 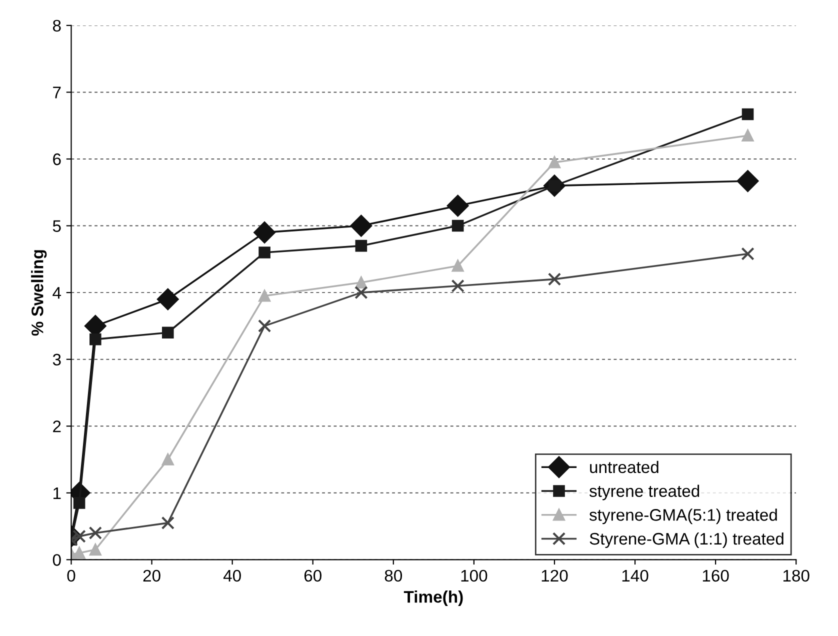 I want to click on y-tick-label: 6, so click(x=57, y=159).